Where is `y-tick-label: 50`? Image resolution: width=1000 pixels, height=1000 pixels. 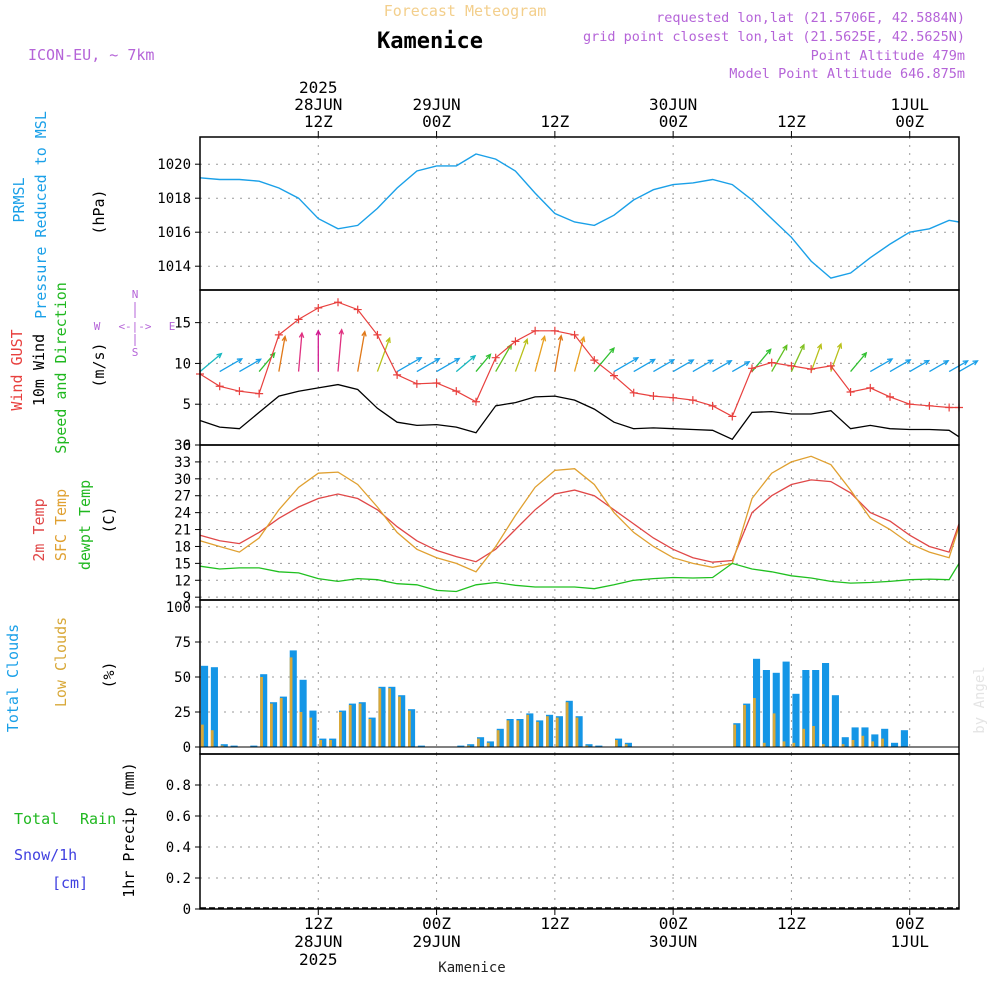 y-tick-label: 50 is located at coordinates (182, 678).